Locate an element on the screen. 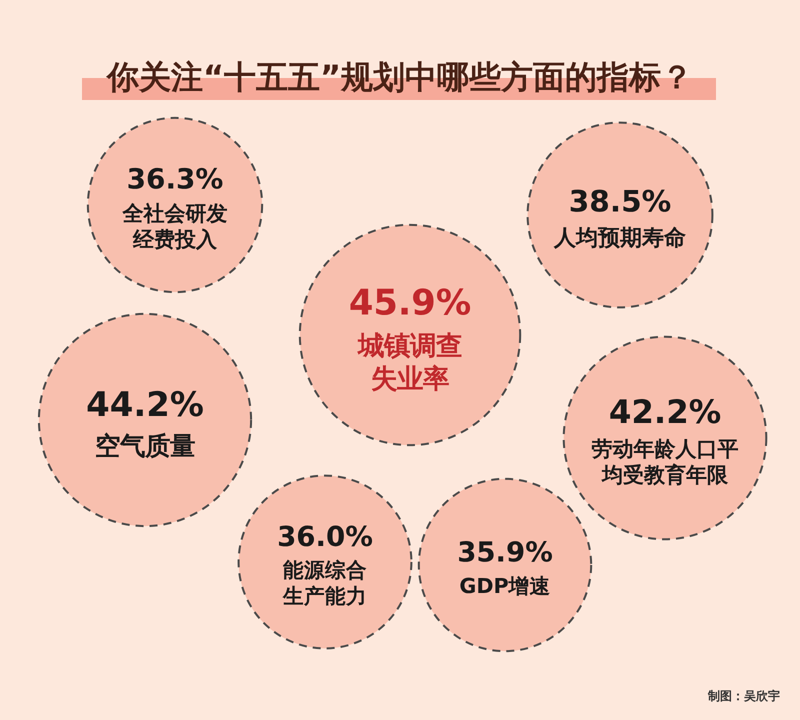 This screenshot has height=720, width=800. data-label: 42.2% is located at coordinates (665, 412).